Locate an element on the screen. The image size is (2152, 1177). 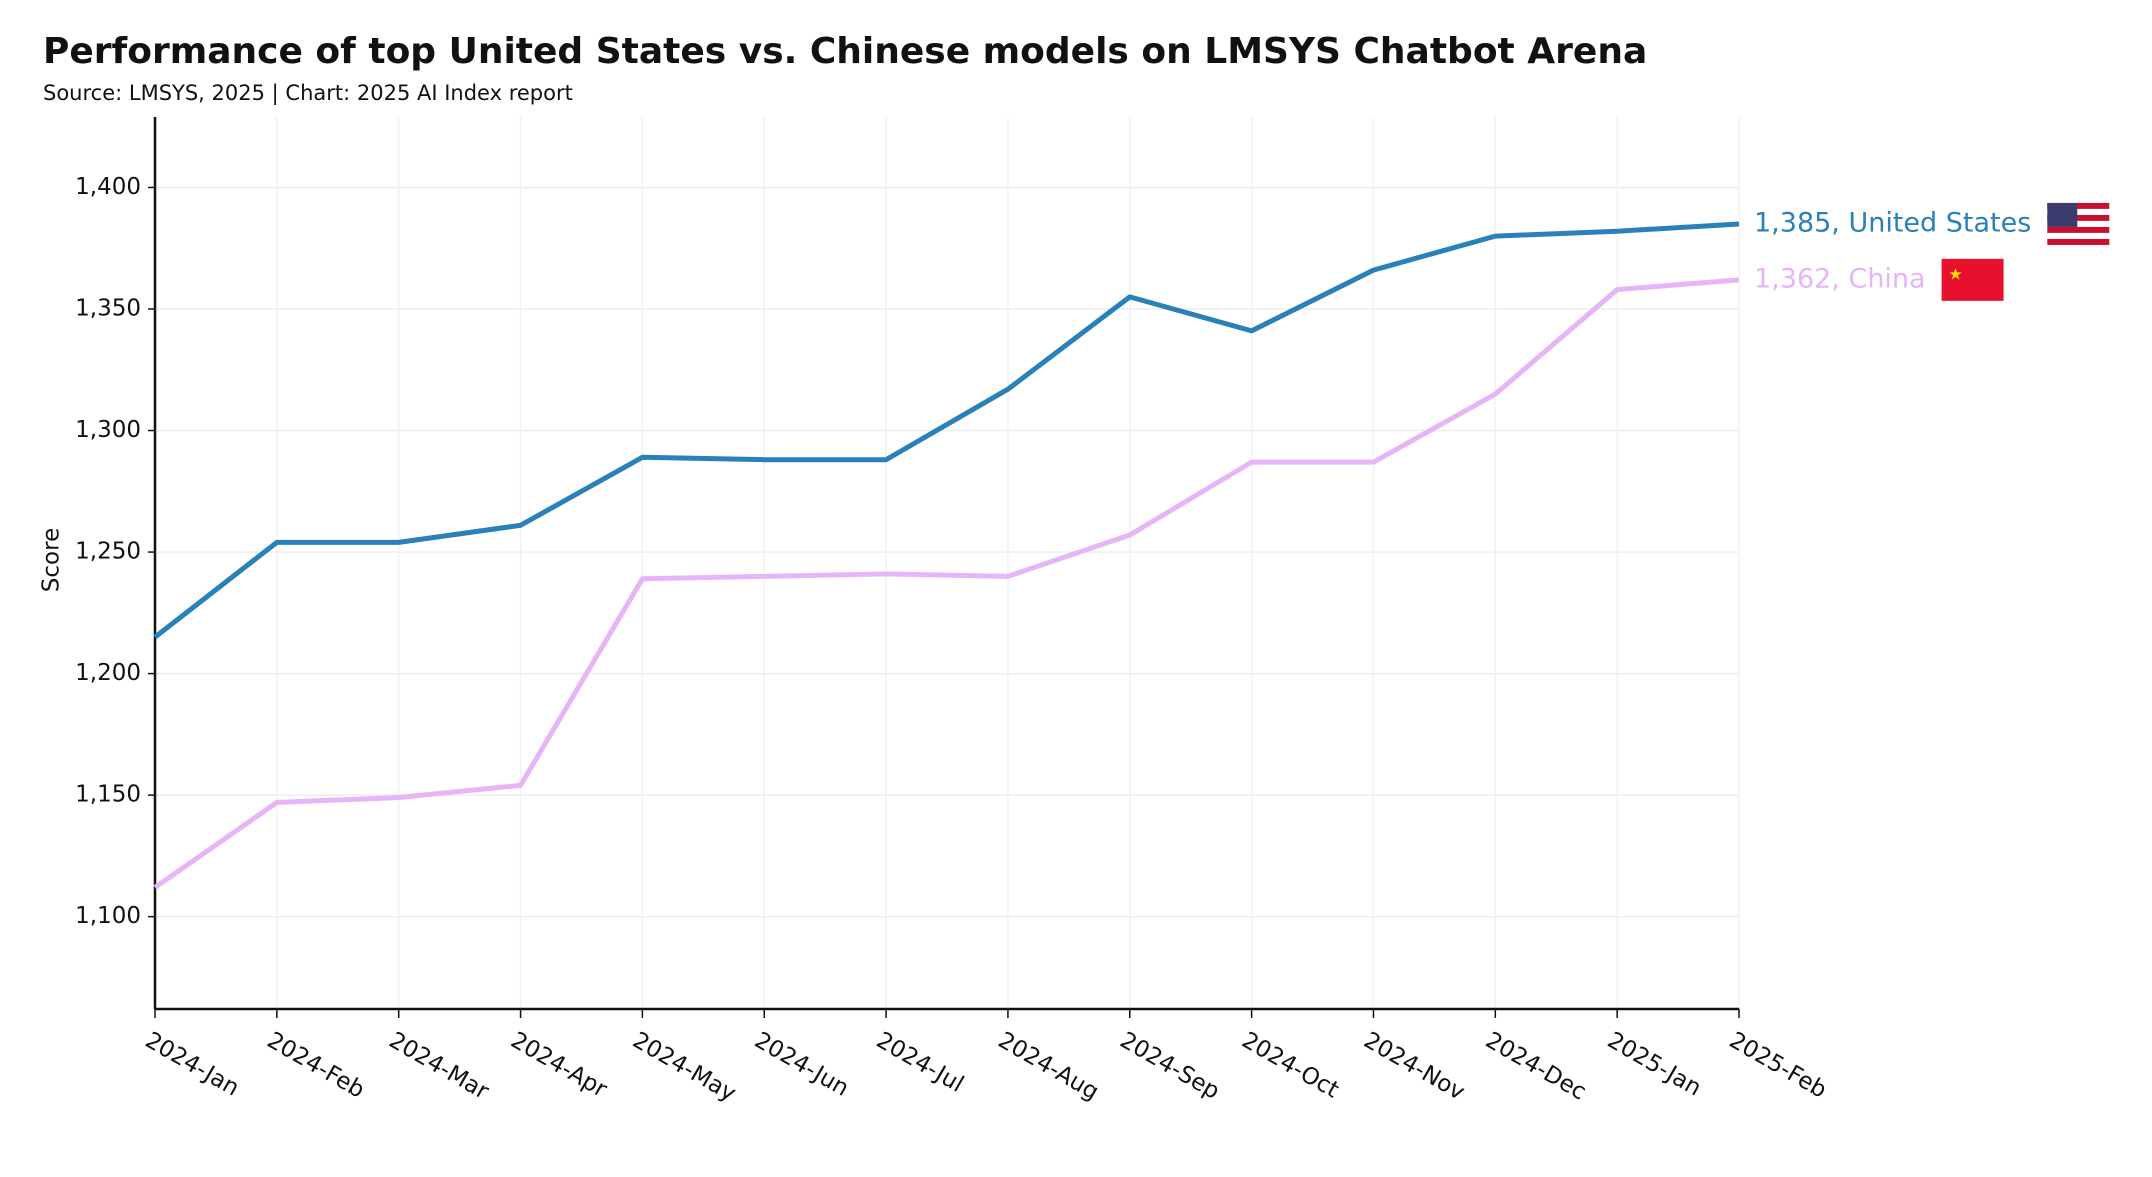
y-tick-label: 1,150 is located at coordinates (108, 795).